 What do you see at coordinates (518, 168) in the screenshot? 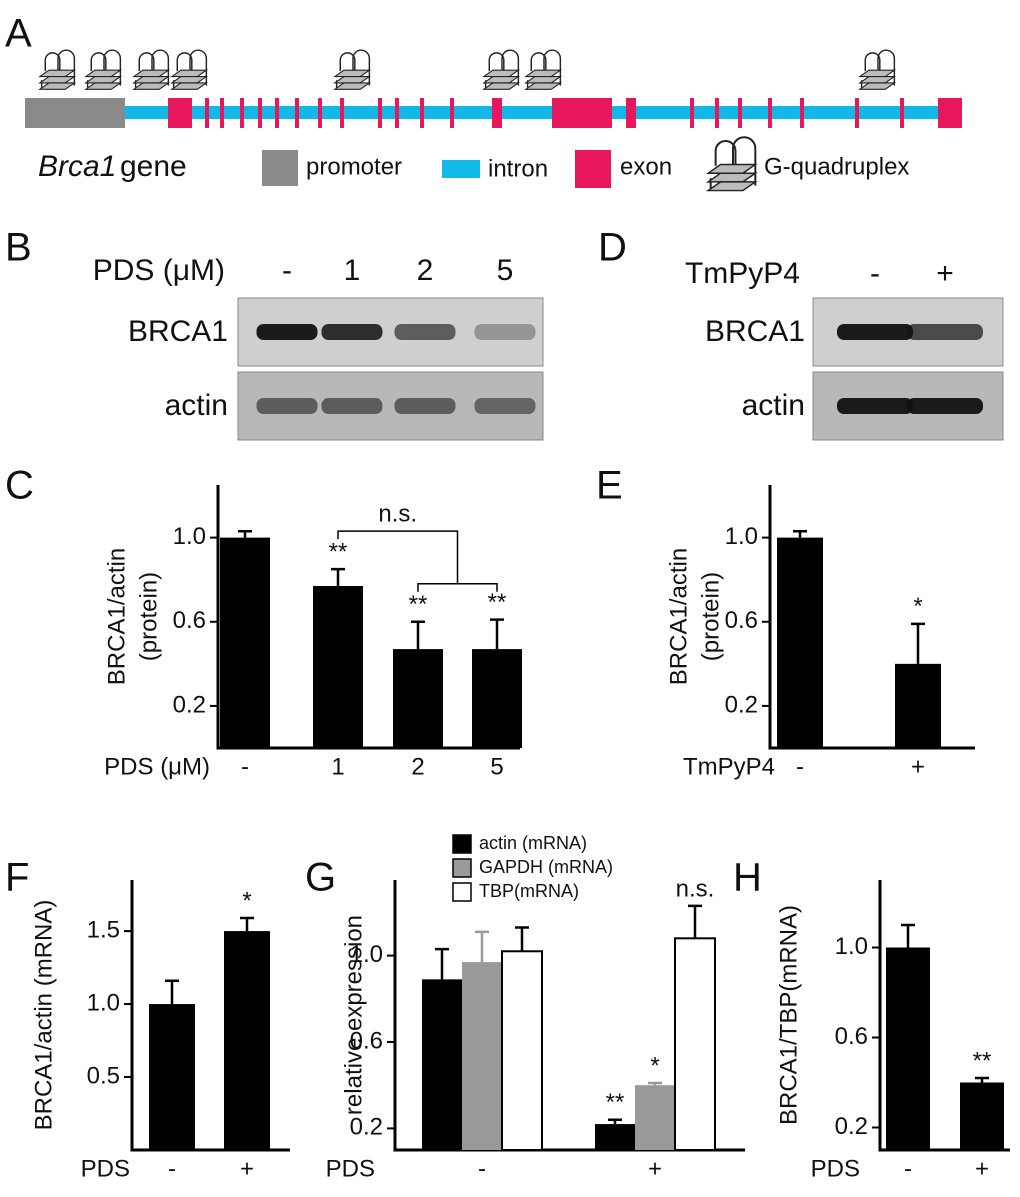
I see `legend-text: intron` at bounding box center [518, 168].